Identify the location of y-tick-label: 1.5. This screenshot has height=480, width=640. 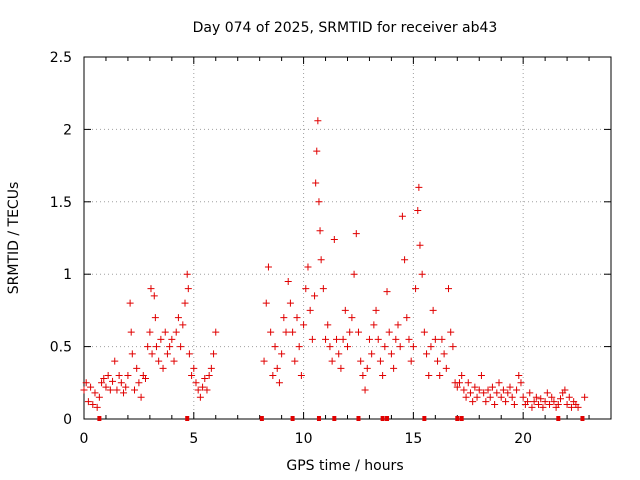
(61, 203).